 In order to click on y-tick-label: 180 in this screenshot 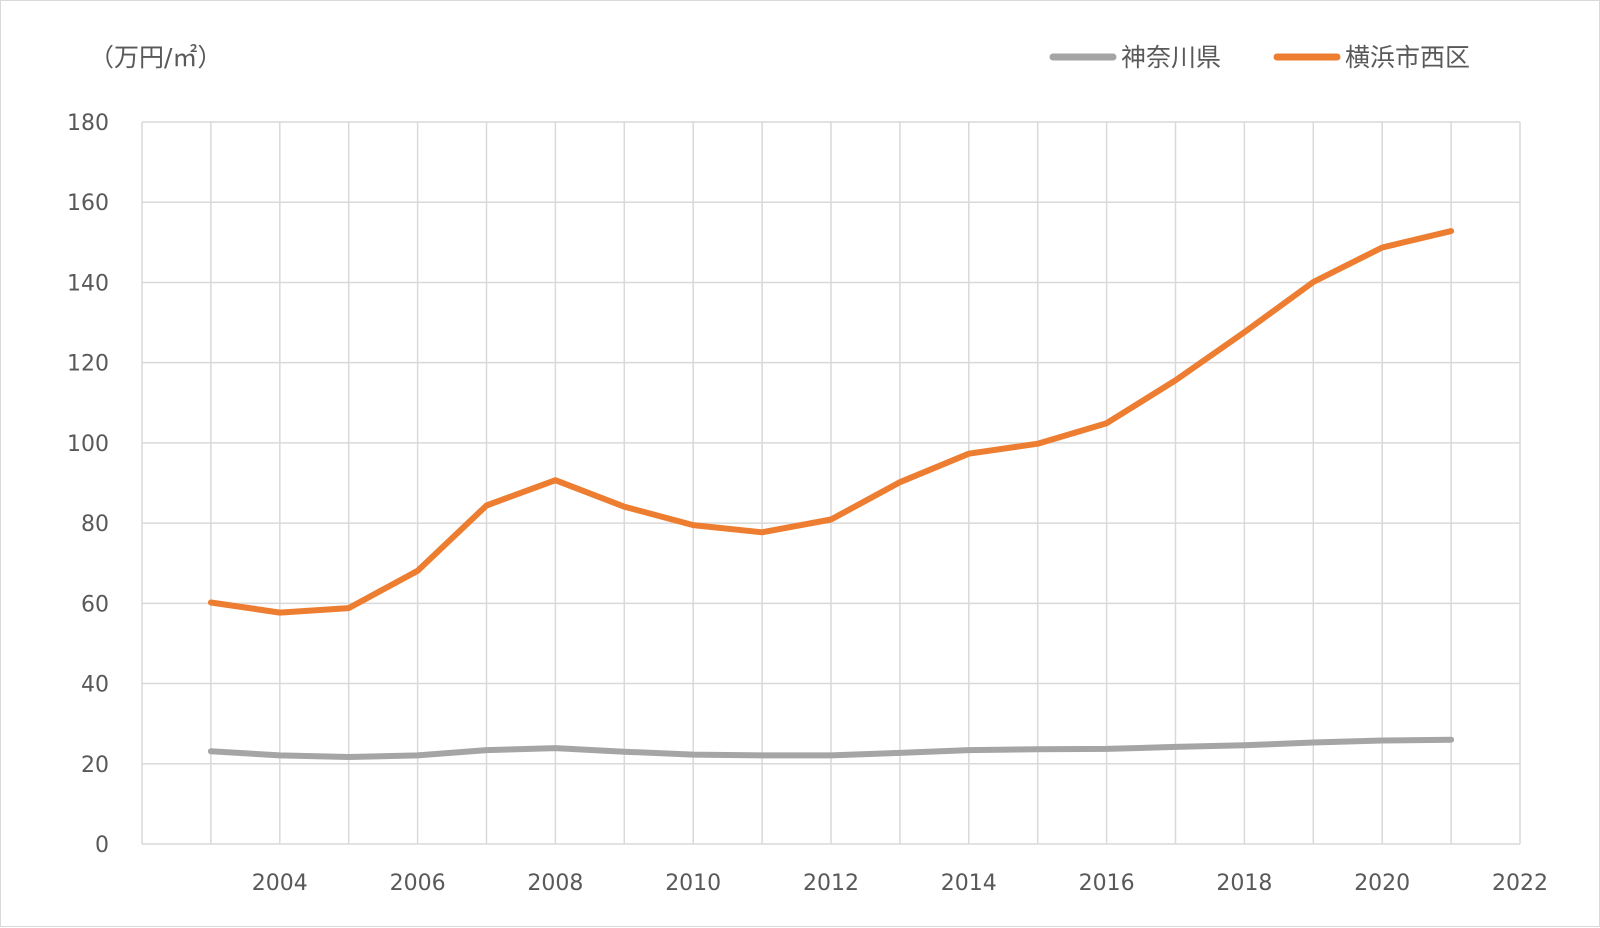, I will do `click(88, 123)`.